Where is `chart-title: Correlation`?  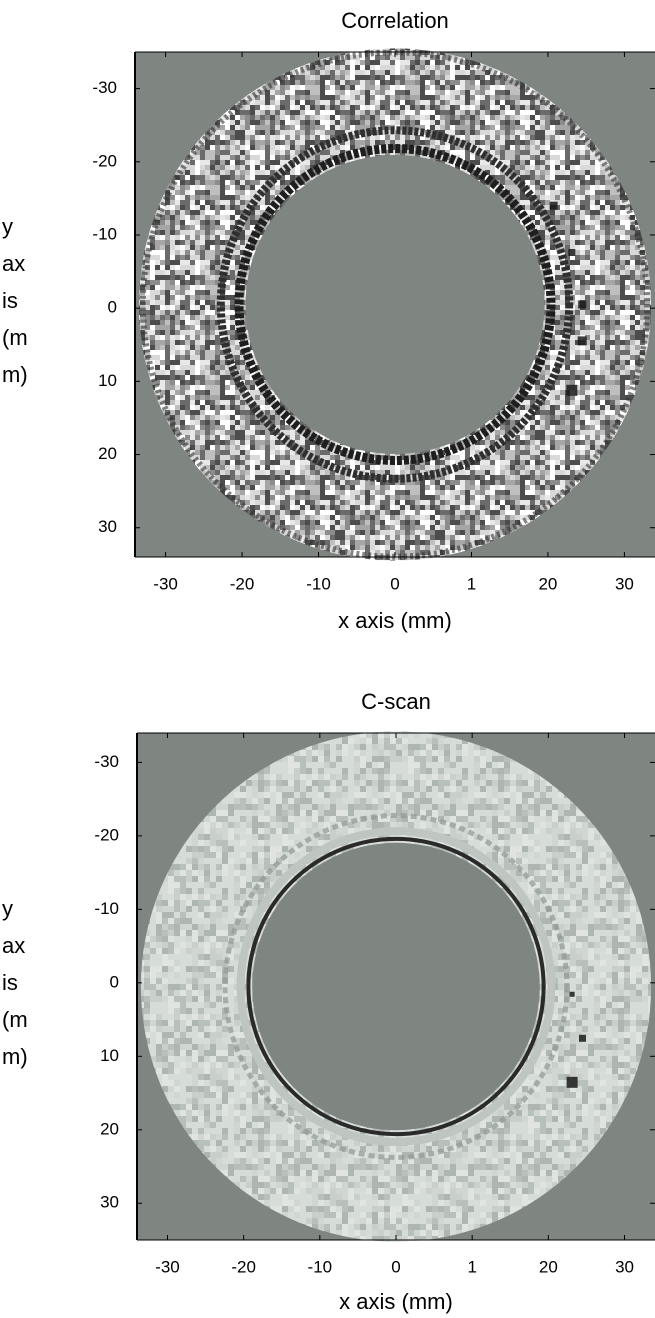 chart-title: Correlation is located at coordinates (395, 20).